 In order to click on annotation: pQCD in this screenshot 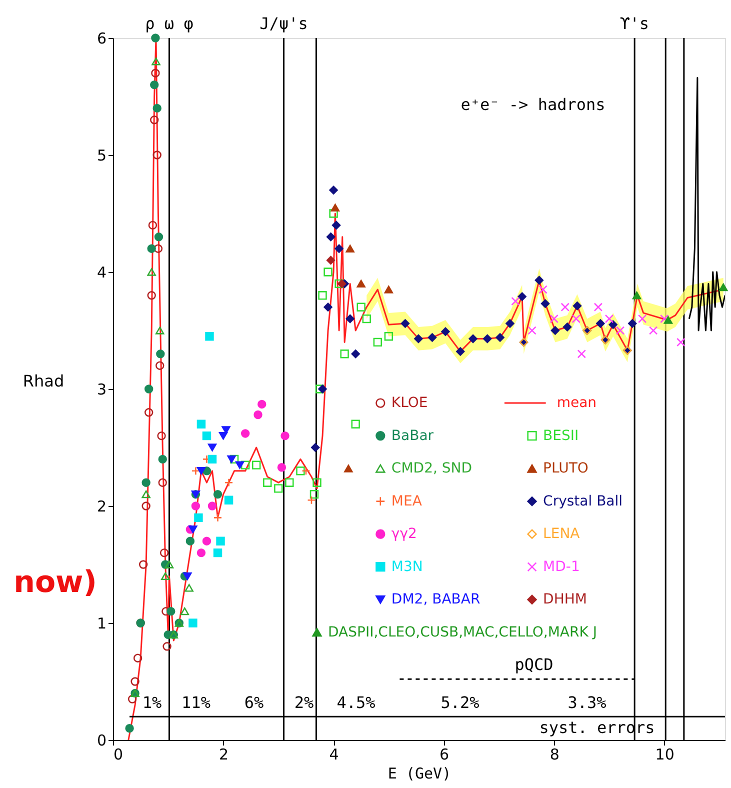, I will do `click(534, 664)`.